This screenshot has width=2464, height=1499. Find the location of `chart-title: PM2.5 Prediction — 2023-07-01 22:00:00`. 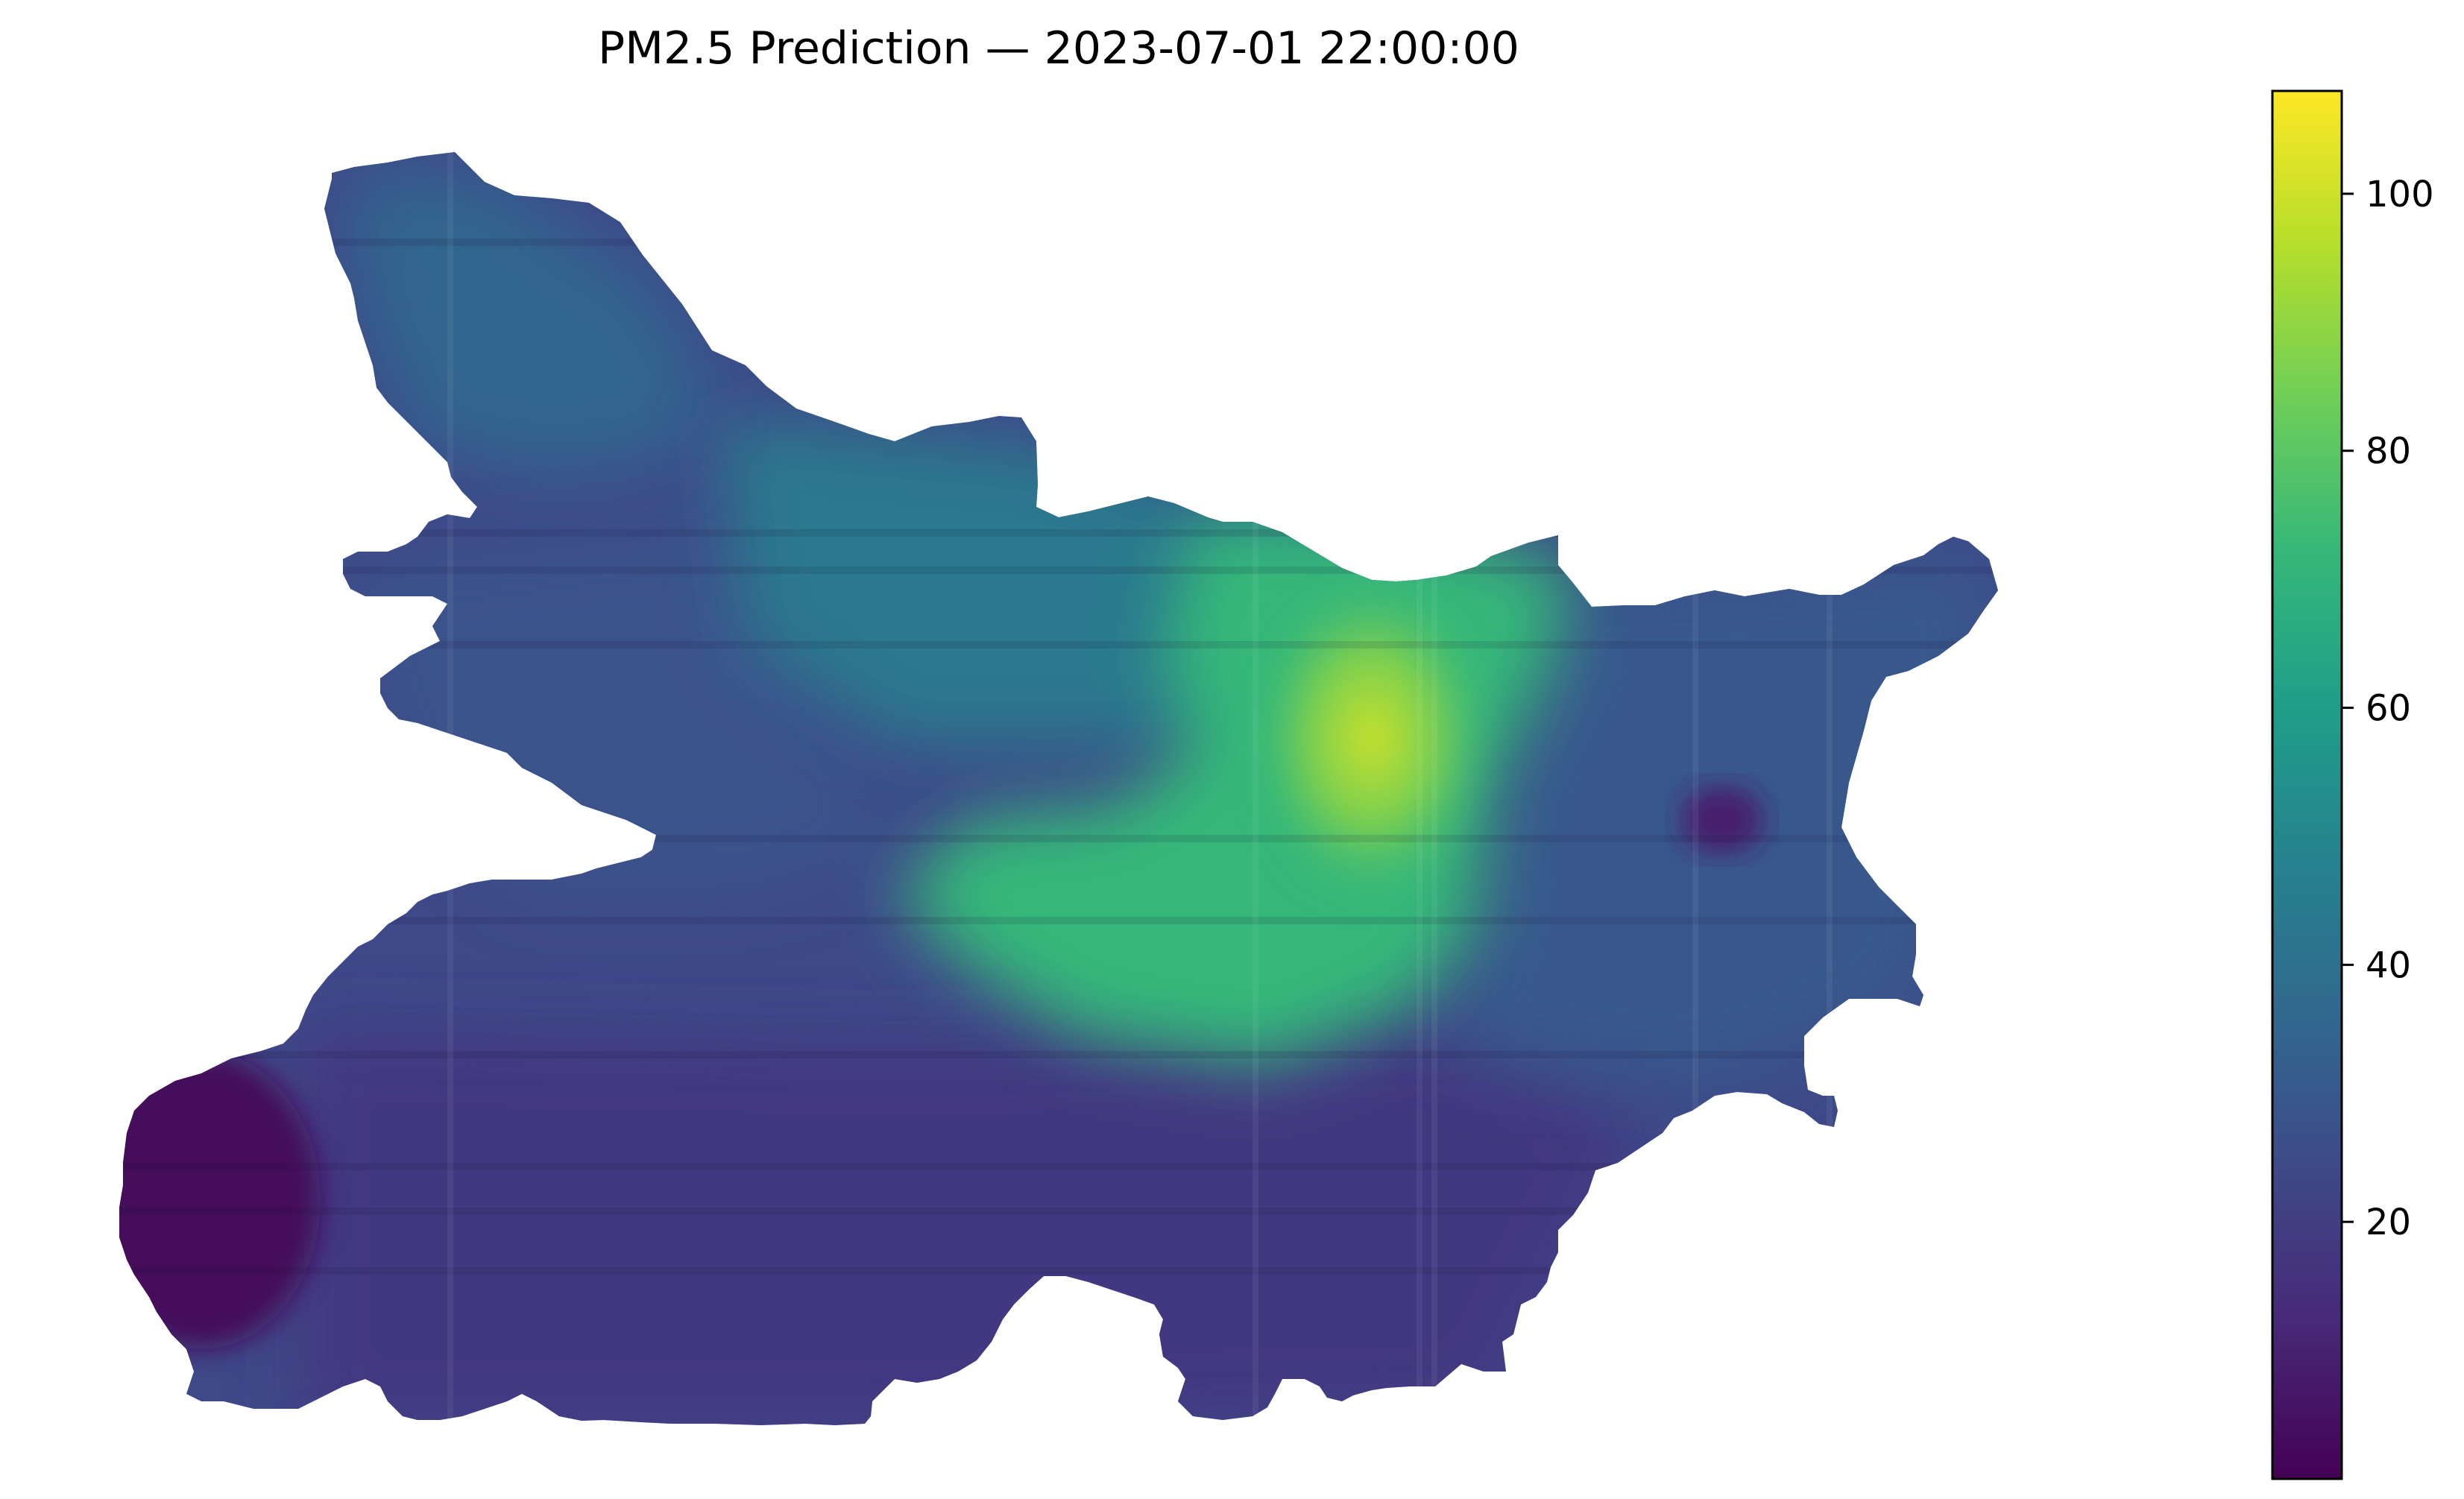

chart-title: PM2.5 Prediction — 2023-07-01 22:00:00 is located at coordinates (1058, 48).